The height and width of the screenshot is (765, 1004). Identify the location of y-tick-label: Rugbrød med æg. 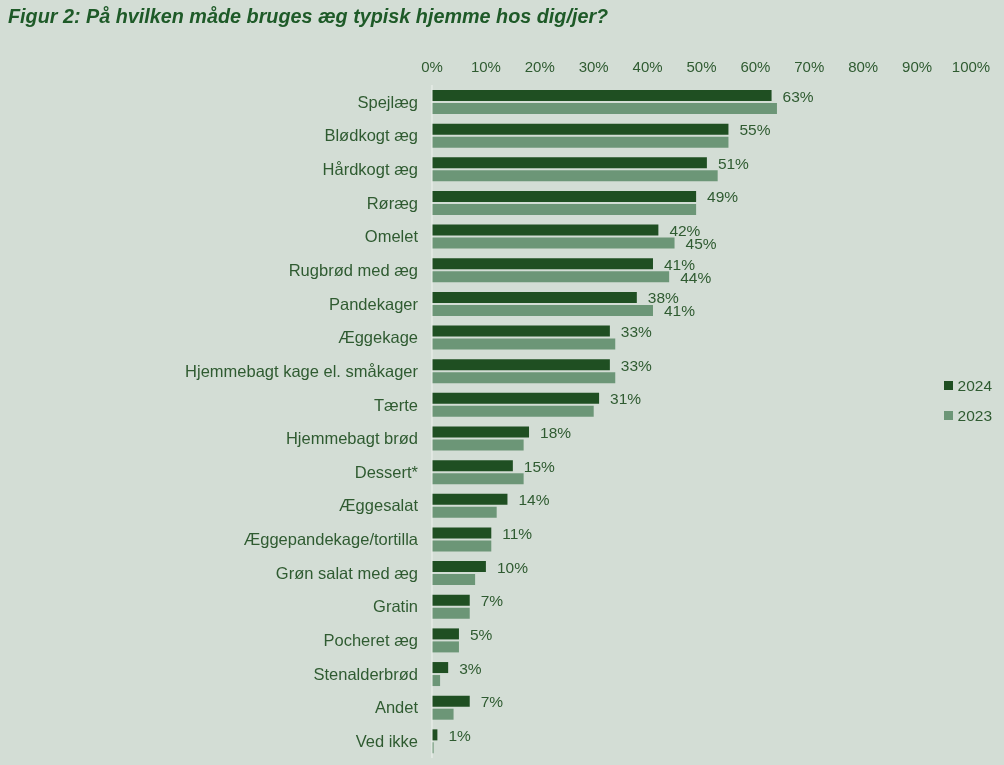
(353, 269).